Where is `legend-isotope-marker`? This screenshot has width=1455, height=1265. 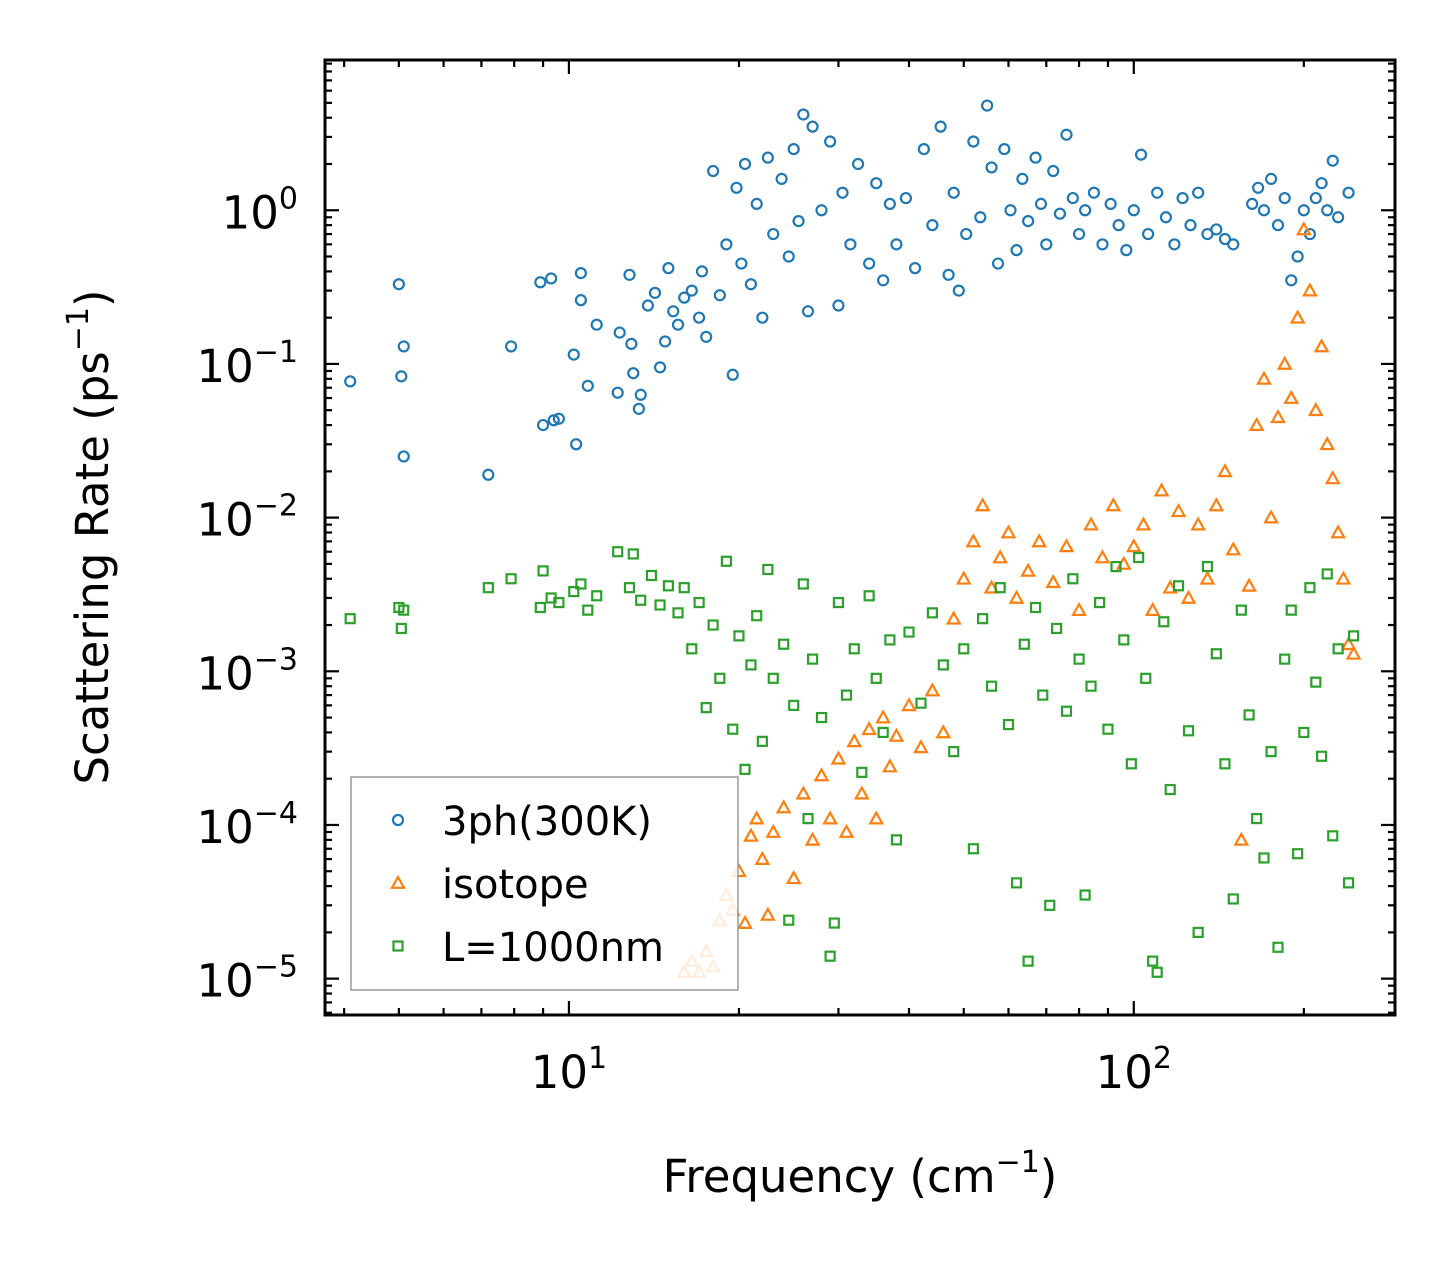
legend-isotope-marker is located at coordinates (398, 881).